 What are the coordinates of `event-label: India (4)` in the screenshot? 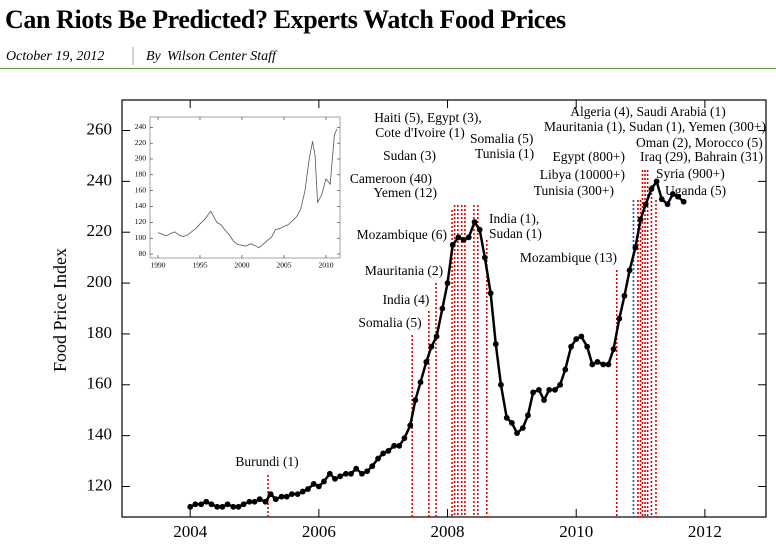 It's located at (406, 299).